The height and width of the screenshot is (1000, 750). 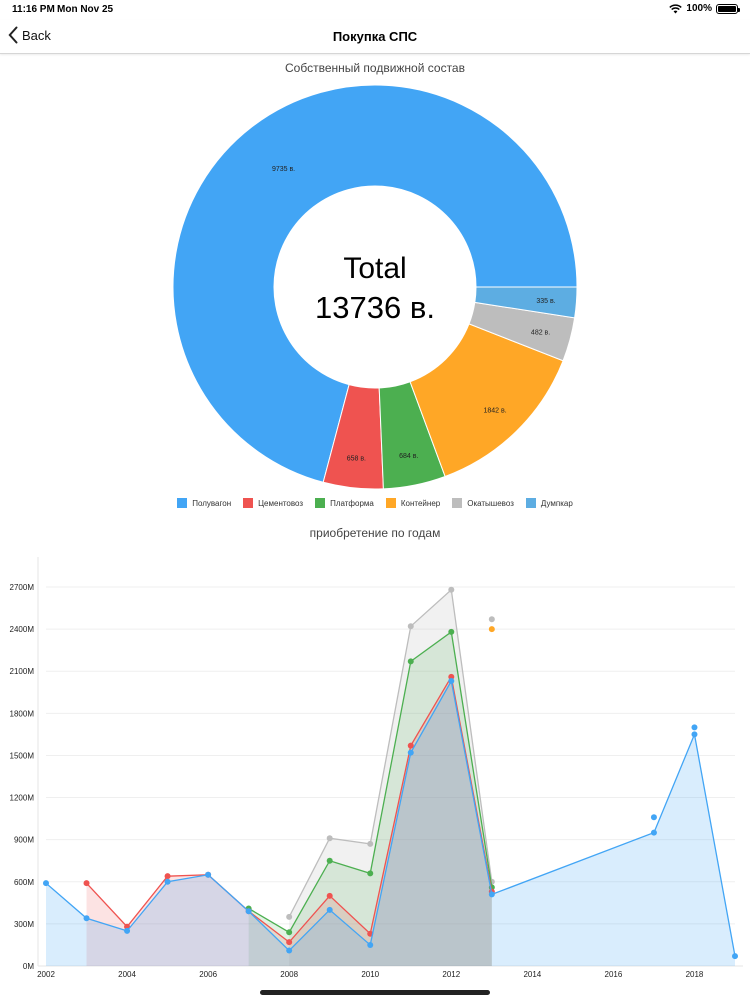 What do you see at coordinates (545, 301) in the screenshot?
I see `donut-slice-label: 335 в.` at bounding box center [545, 301].